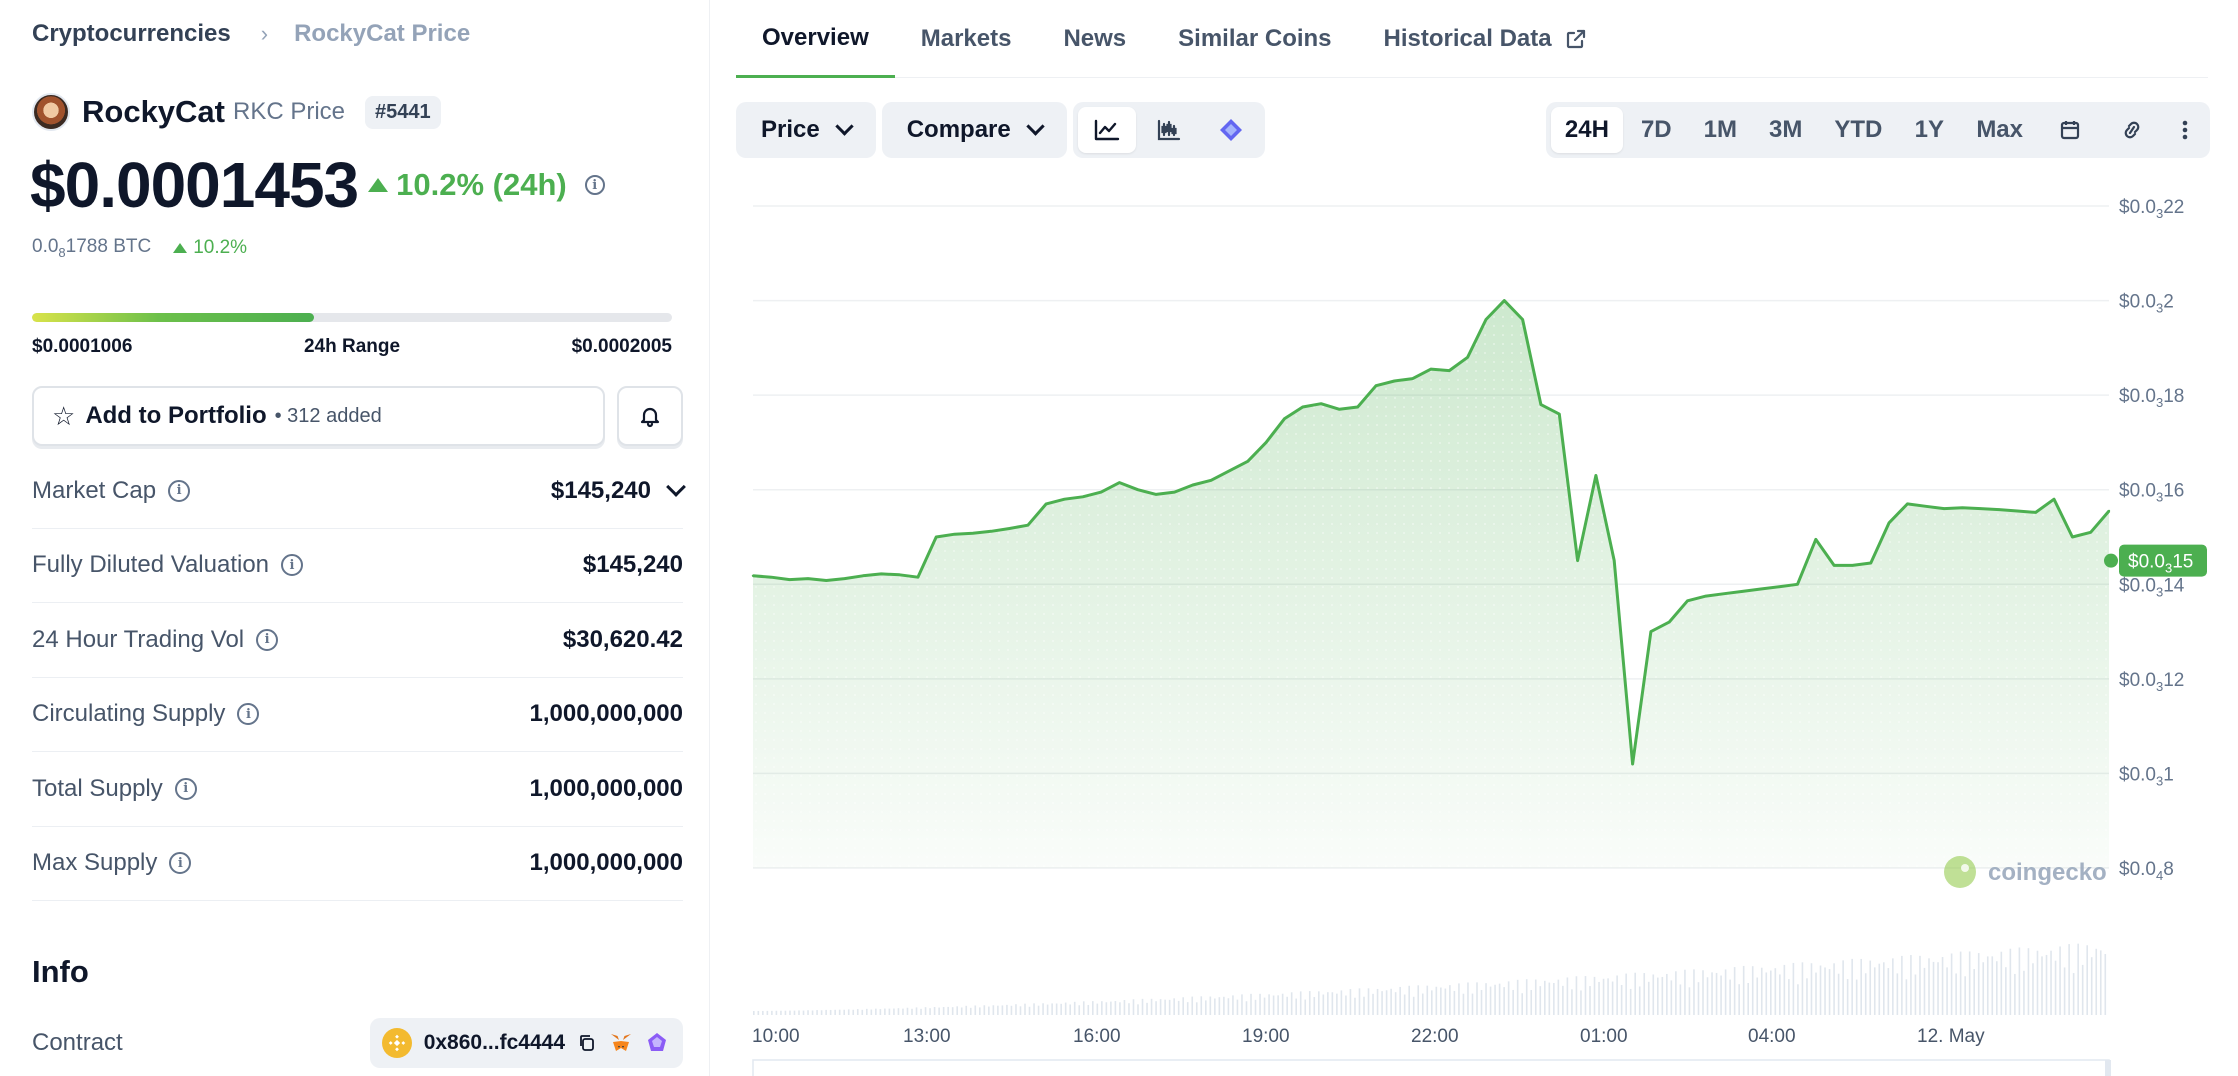  What do you see at coordinates (1785, 129) in the screenshot?
I see `range-3m: 3M` at bounding box center [1785, 129].